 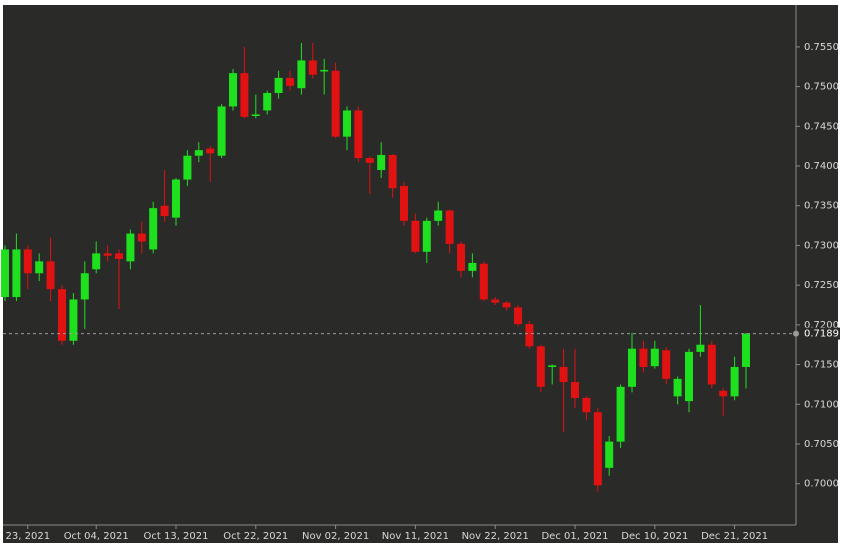 I want to click on y-tick-label: 0.7350, so click(x=821, y=206).